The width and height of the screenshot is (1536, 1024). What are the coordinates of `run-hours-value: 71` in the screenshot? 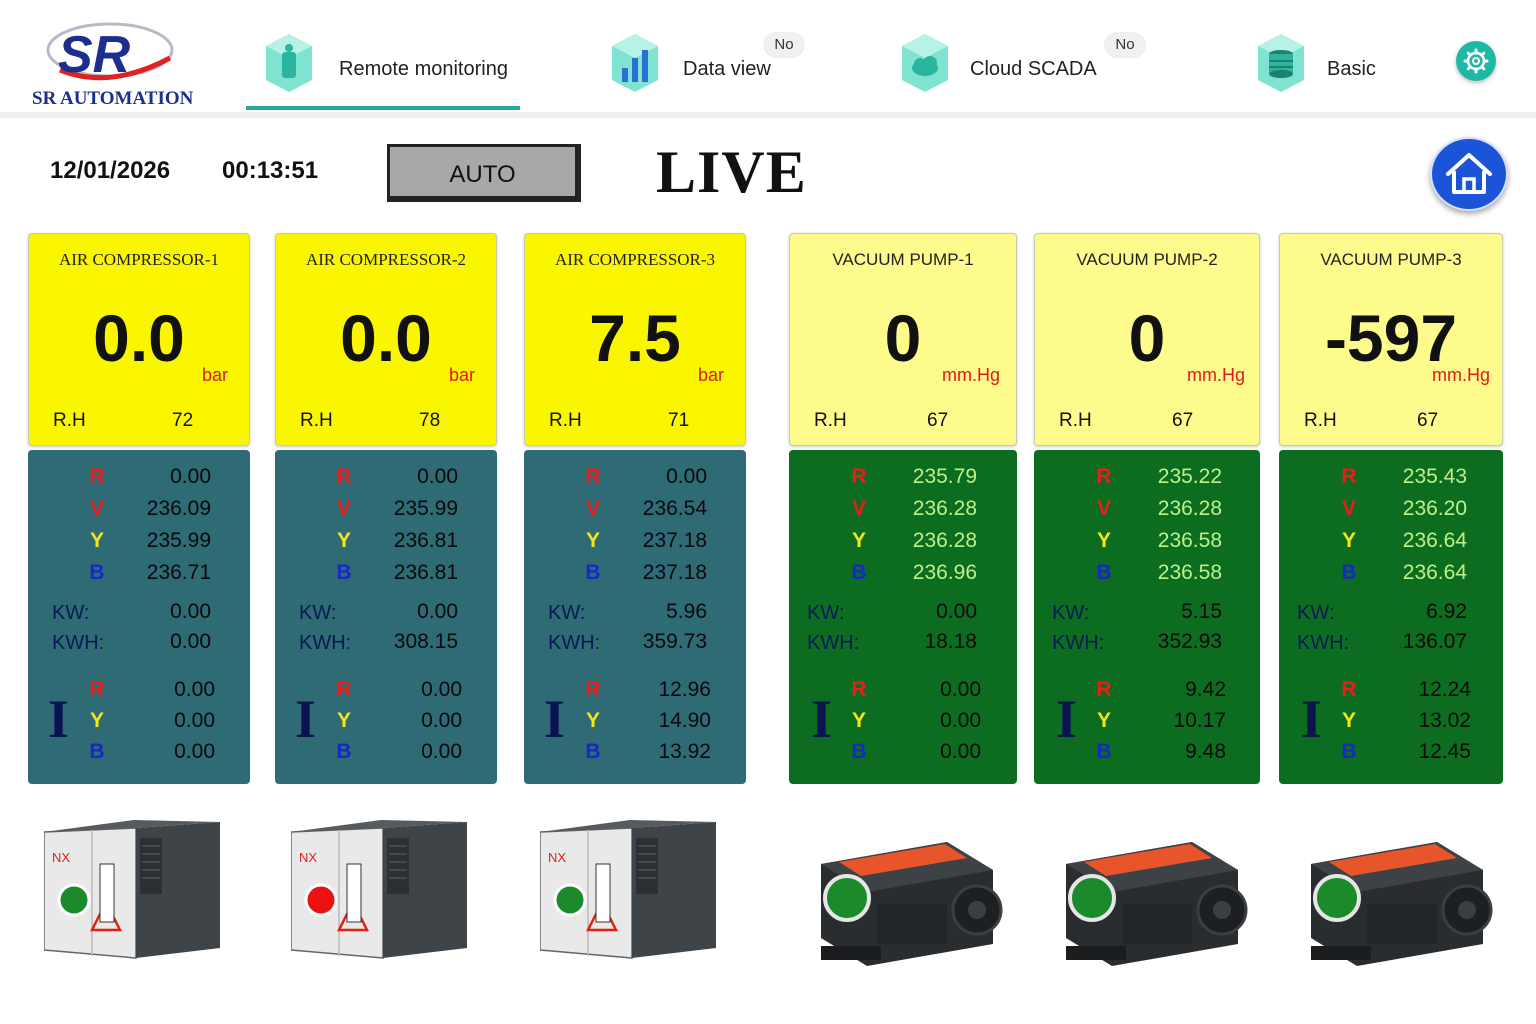 It's located at (679, 420).